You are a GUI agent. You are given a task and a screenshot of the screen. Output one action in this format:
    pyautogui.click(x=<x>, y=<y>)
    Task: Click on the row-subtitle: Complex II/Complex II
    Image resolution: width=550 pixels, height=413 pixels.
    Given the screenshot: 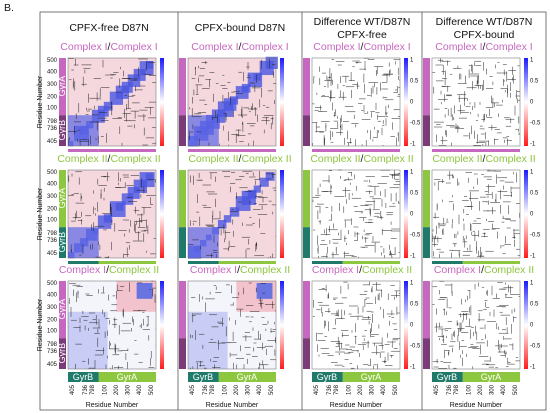 What is the action you would take?
    pyautogui.click(x=108, y=159)
    